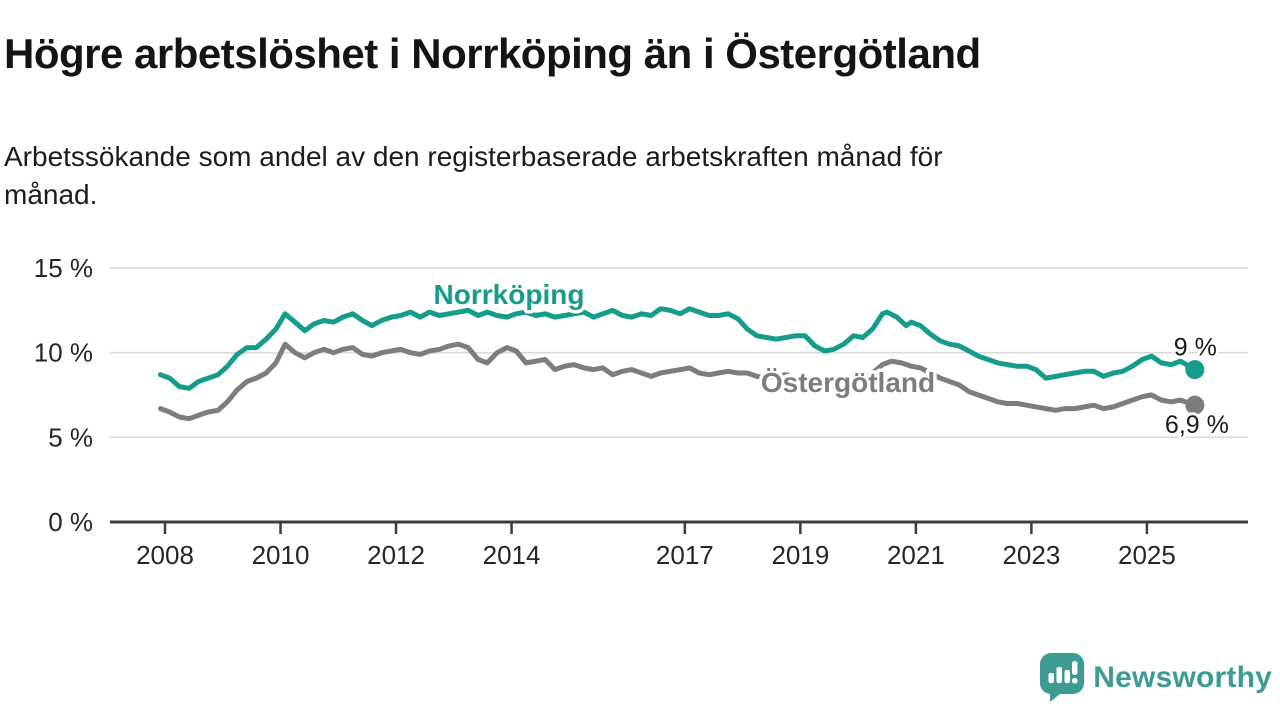 The width and height of the screenshot is (1280, 720). I want to click on x-tick-label-2012: 2012, so click(396, 555).